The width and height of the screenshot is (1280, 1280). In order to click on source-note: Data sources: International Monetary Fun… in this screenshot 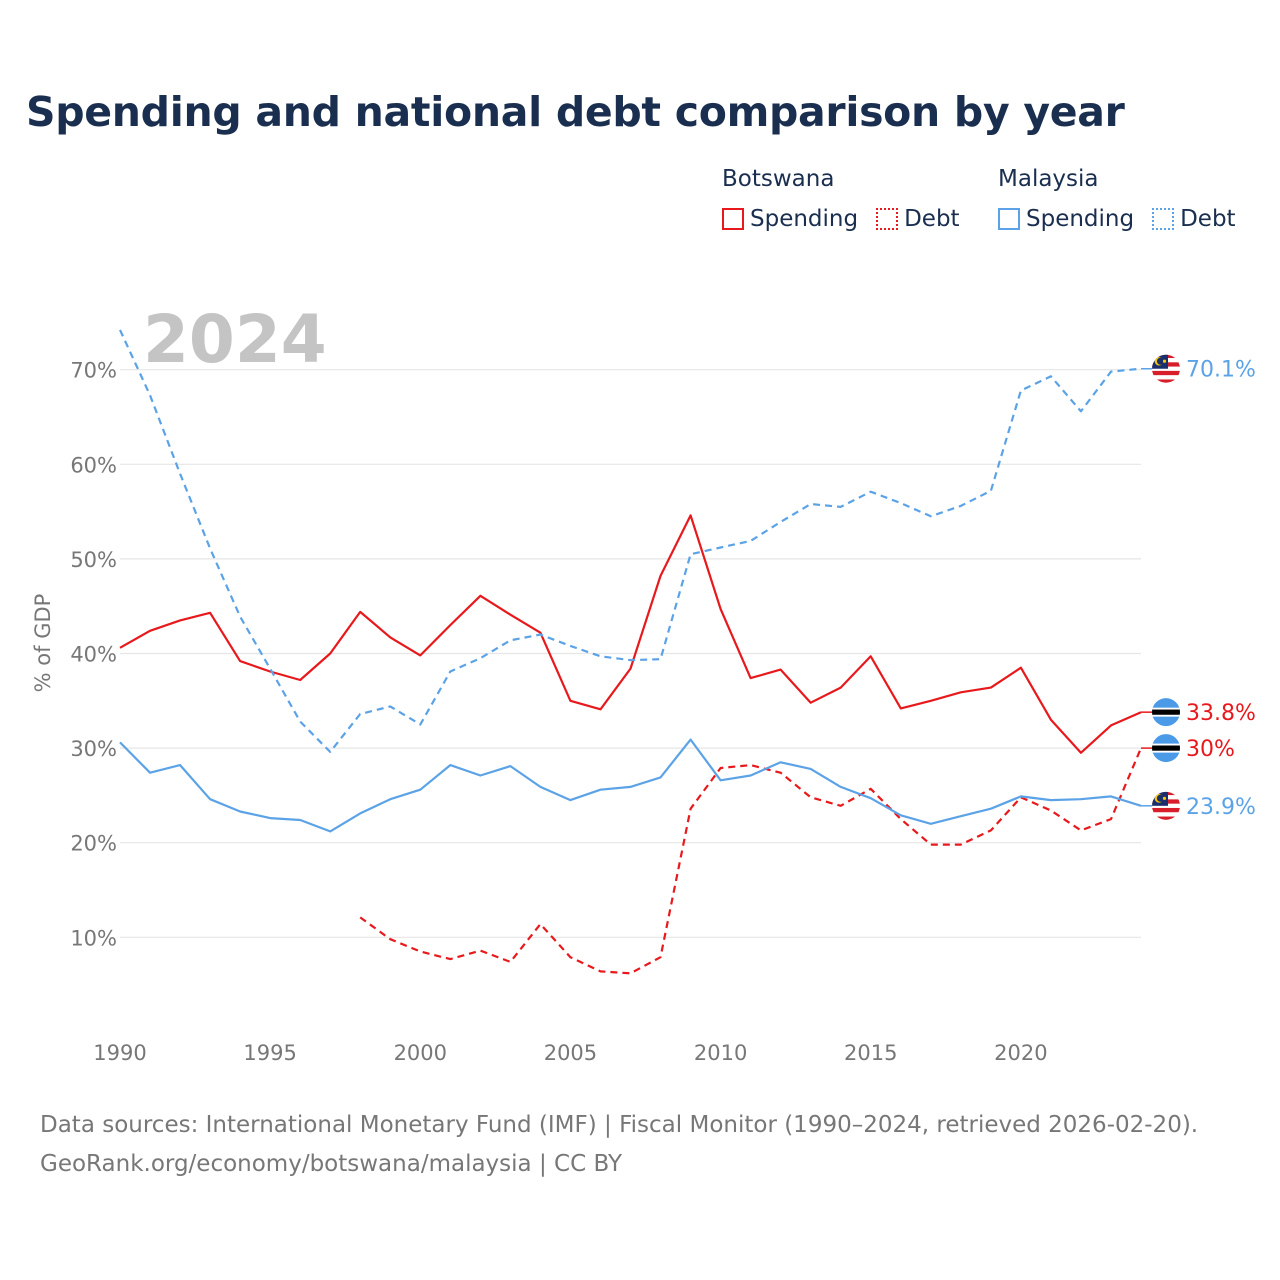, I will do `click(619, 1145)`.